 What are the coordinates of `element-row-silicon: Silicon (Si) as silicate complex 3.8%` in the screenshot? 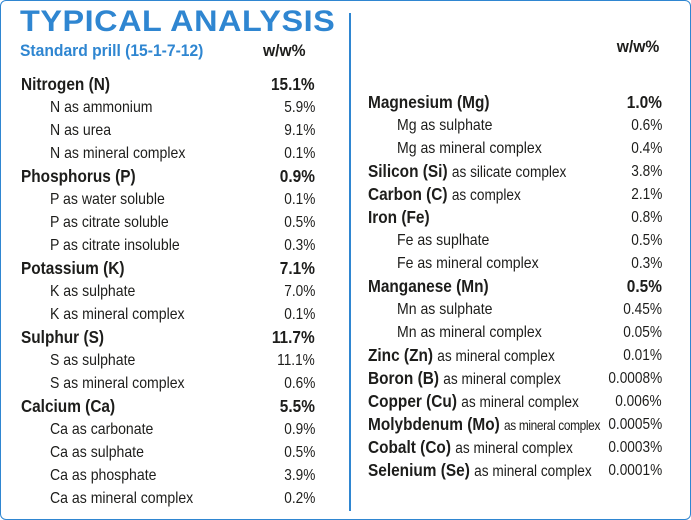 It's located at (515, 171).